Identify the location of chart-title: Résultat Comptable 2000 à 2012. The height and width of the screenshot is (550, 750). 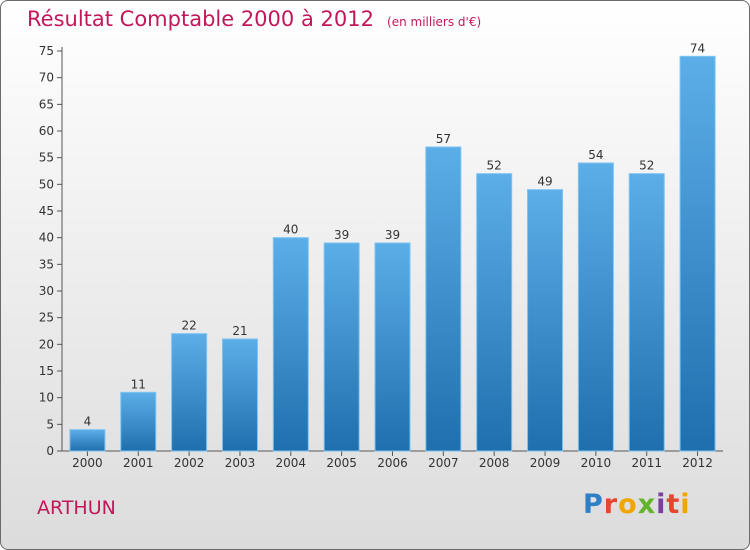
(200, 19).